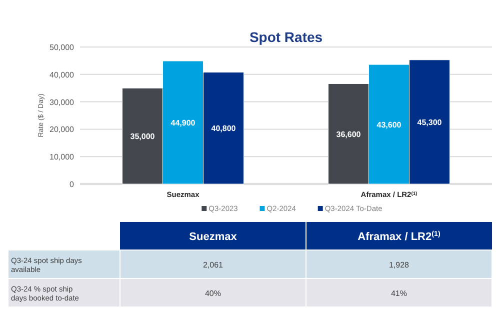 The height and width of the screenshot is (314, 500). I want to click on category-label: Aframax / LR2$^{(1)}$, so click(399, 236).